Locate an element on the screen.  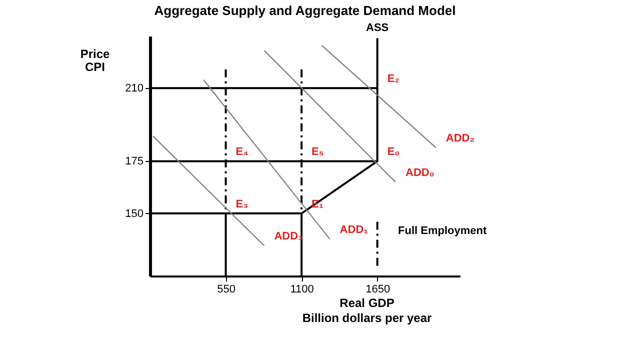
annotation: E₂ is located at coordinates (393, 79).